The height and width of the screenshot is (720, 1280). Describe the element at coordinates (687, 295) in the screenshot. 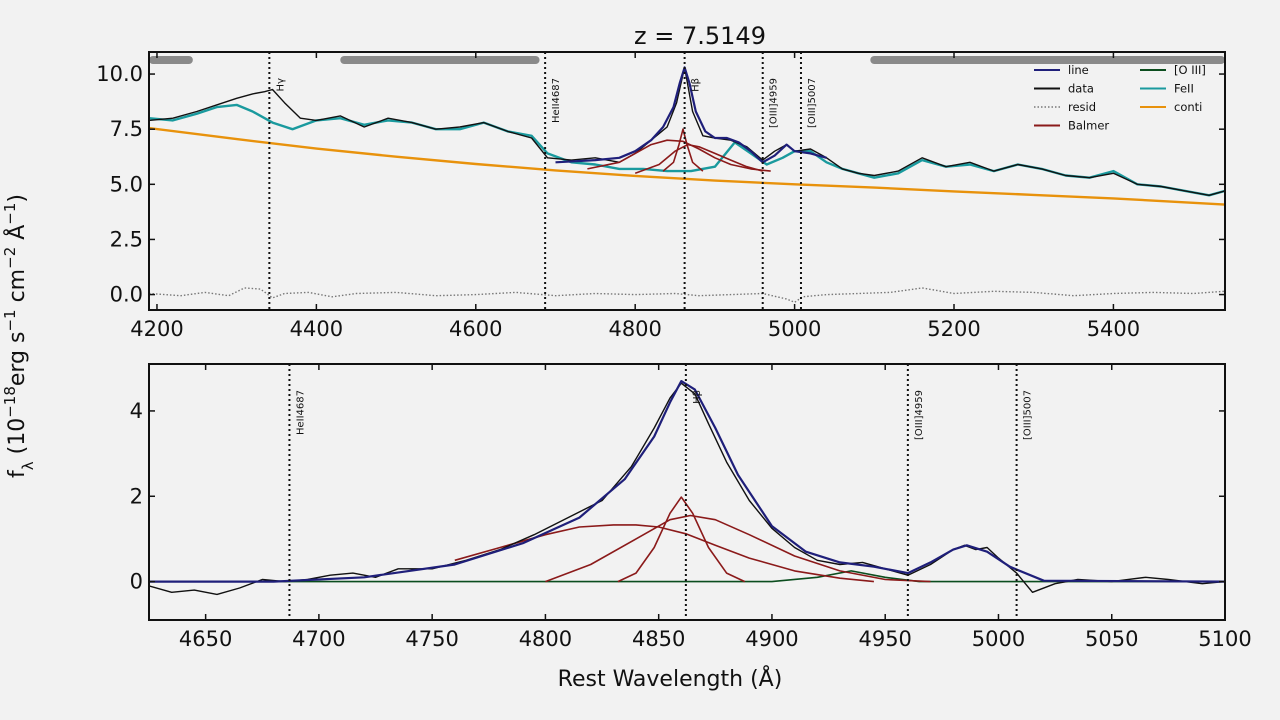

I see `resid-series` at that location.